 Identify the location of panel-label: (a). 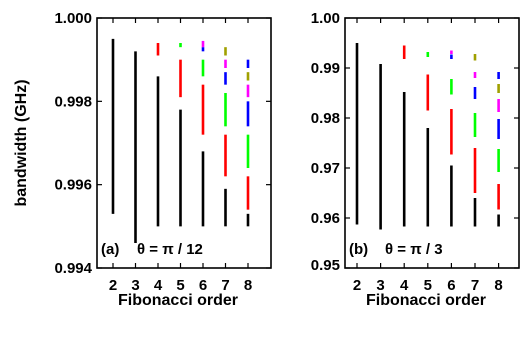
(110, 249).